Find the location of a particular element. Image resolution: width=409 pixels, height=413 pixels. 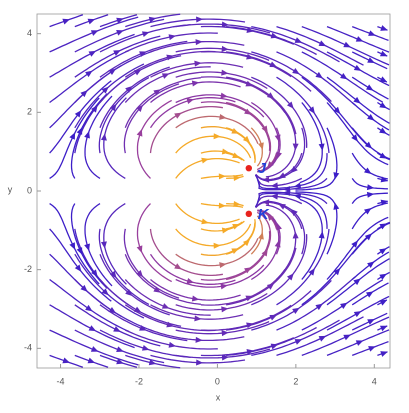

x-axis-label: x is located at coordinates (218, 397).